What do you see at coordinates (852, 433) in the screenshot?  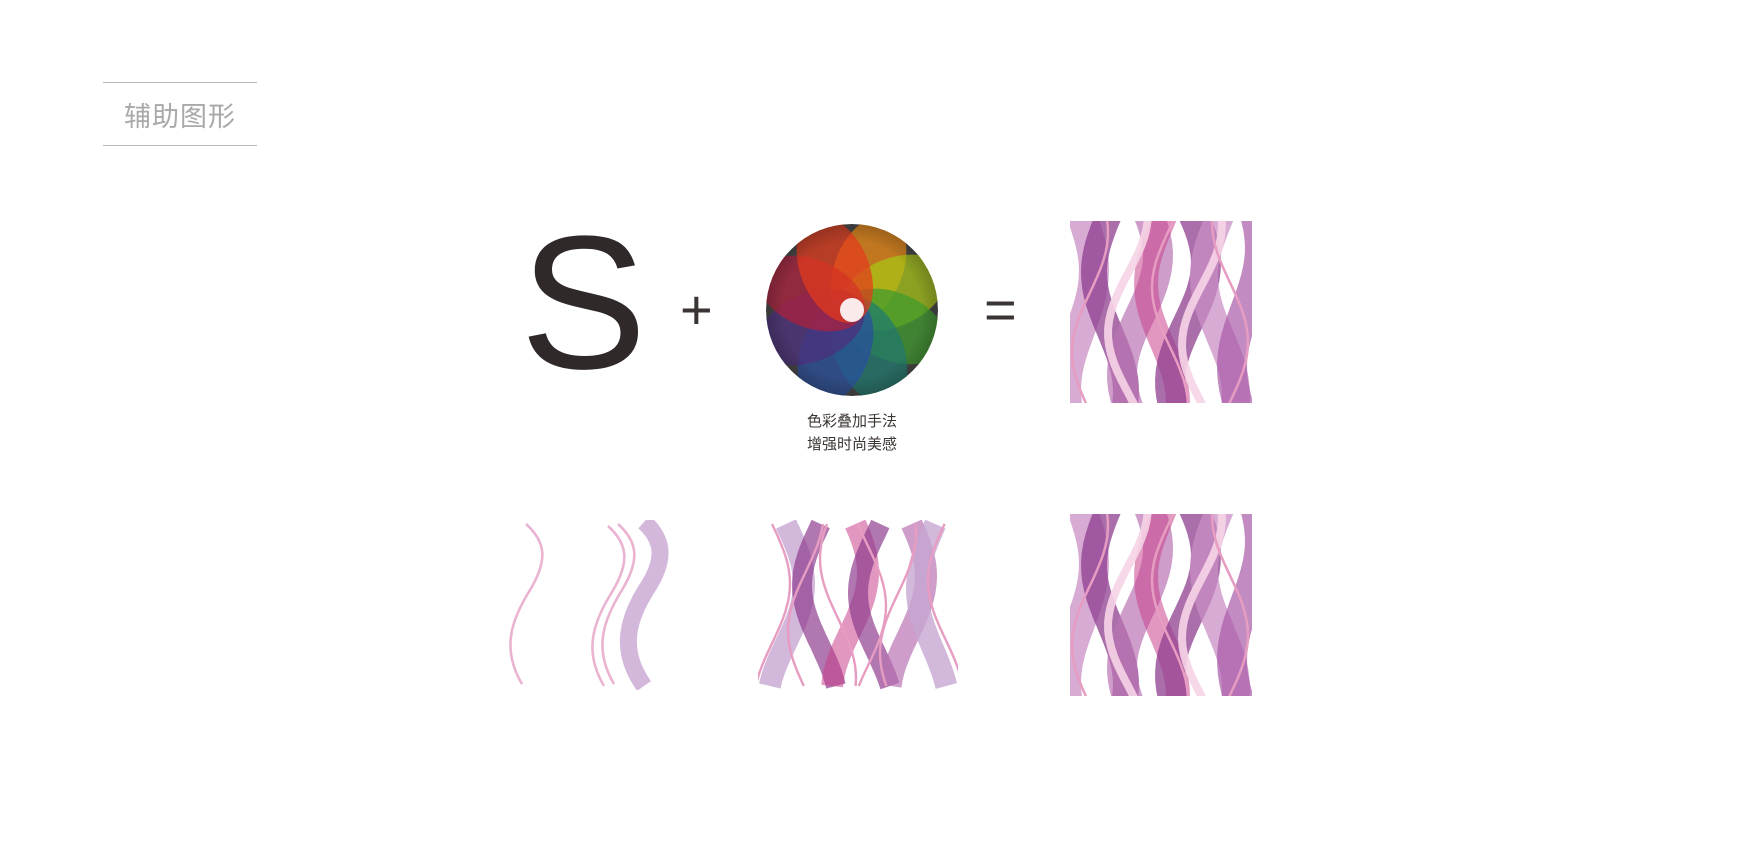 I see `caption: 色彩叠加手法 增强时尚美感` at bounding box center [852, 433].